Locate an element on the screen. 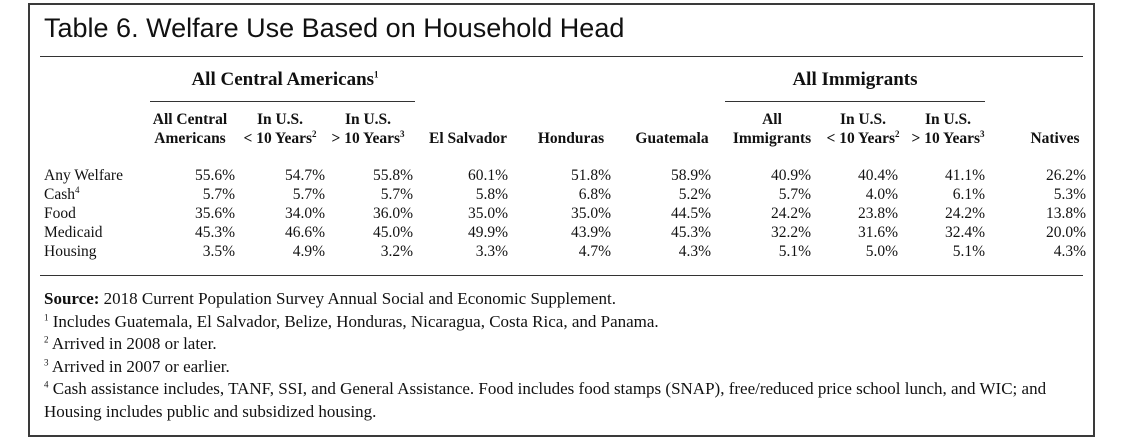 This screenshot has width=1125, height=441. table-cell: 5.0% is located at coordinates (881, 251).